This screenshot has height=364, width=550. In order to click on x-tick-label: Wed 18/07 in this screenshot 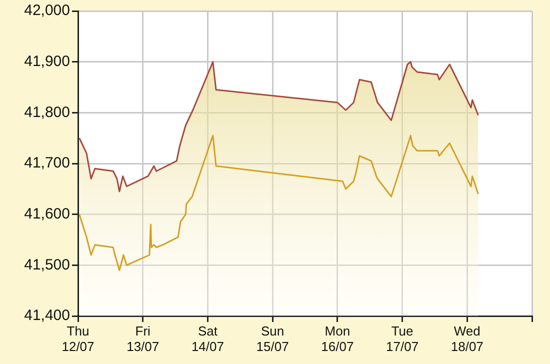, I will do `click(467, 338)`.